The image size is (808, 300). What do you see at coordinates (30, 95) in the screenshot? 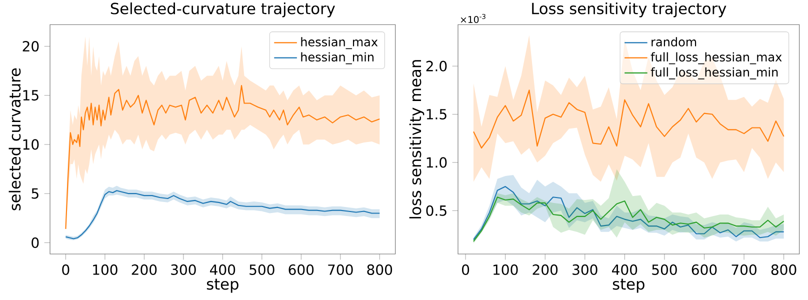
I see `y-tick-label: 15` at bounding box center [30, 95].